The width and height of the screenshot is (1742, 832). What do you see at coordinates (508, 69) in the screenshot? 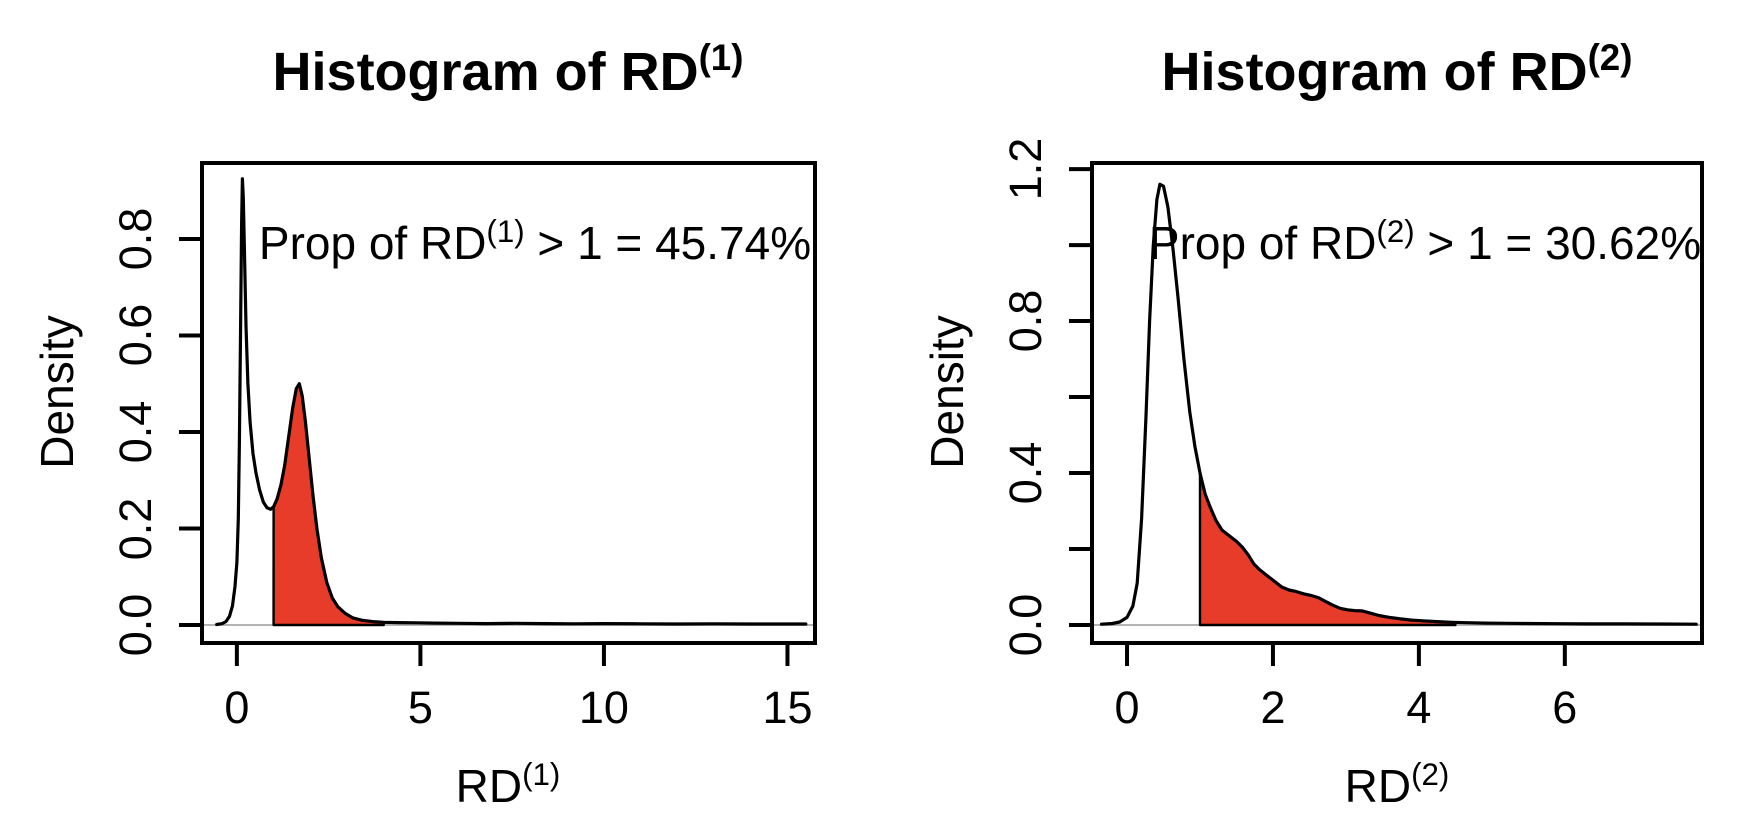
I see `plot1-title: Histogram of RD(1)` at bounding box center [508, 69].